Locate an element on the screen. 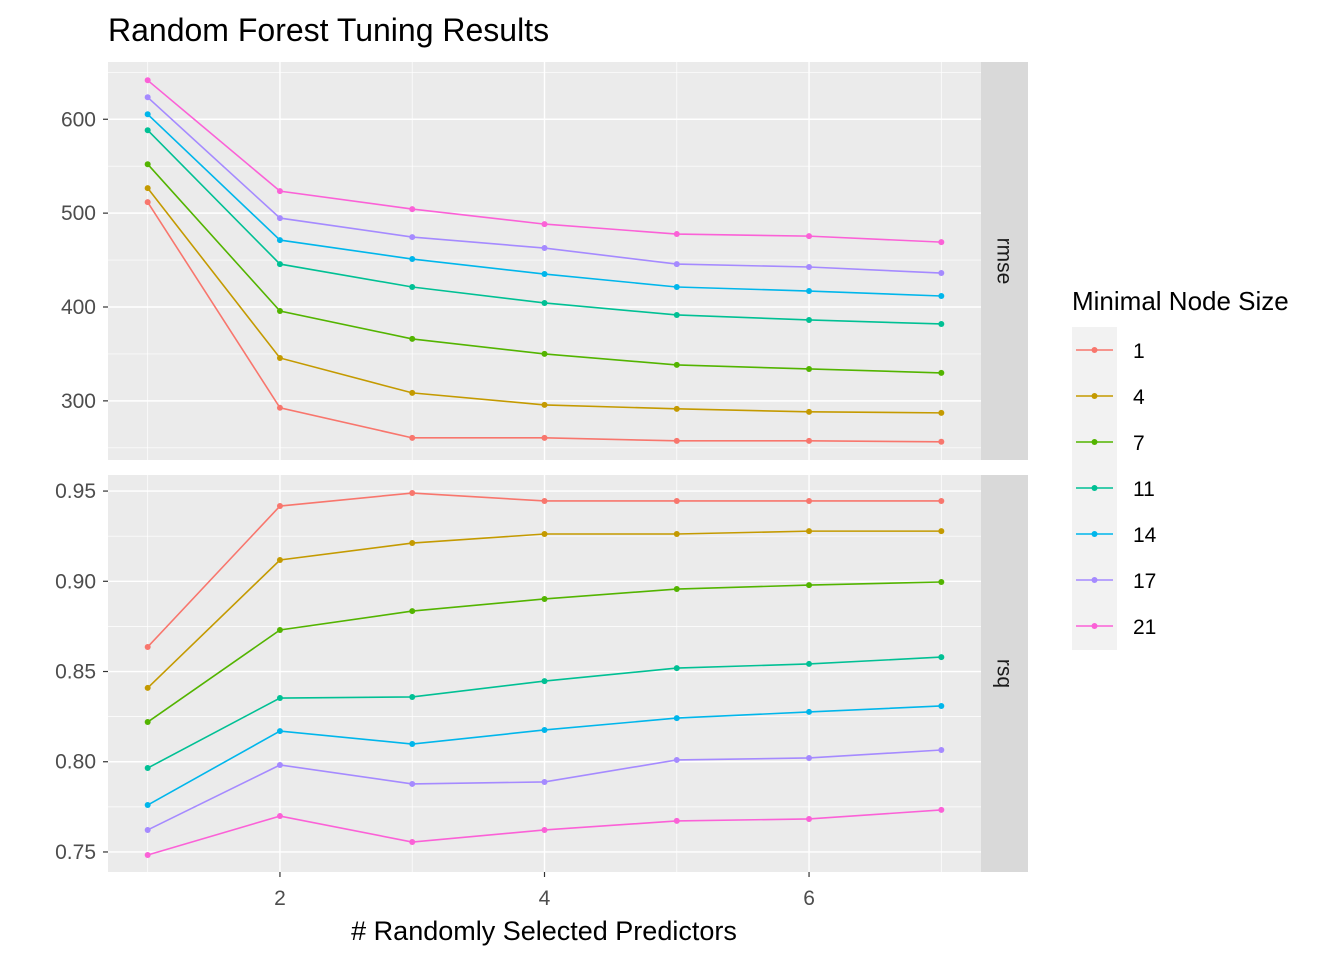 Image resolution: width=1344 pixels, height=965 pixels. legend-label: 14 is located at coordinates (1145, 535).